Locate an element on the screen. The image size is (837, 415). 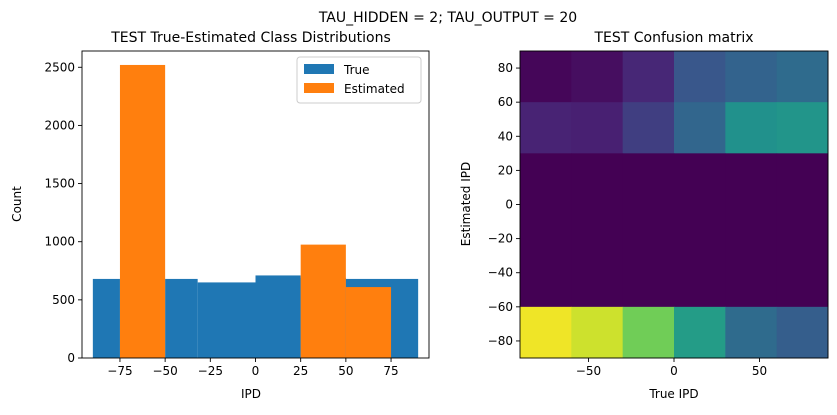
confusion-matrix-y-ticks: −80 −60 −40 −20 0 20 40 60 80 is located at coordinates (504, 204).